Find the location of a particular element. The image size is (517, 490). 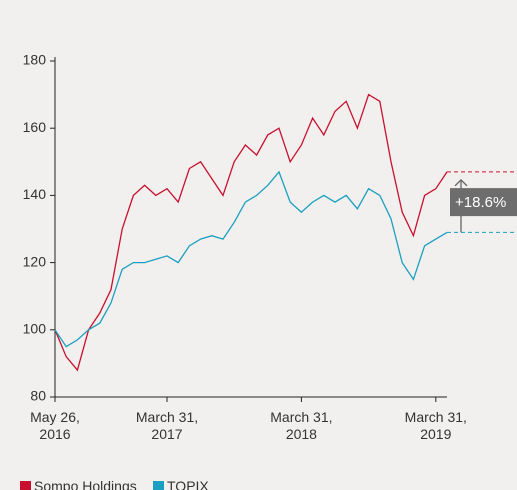

legend-item: TOPIX is located at coordinates (181, 484).